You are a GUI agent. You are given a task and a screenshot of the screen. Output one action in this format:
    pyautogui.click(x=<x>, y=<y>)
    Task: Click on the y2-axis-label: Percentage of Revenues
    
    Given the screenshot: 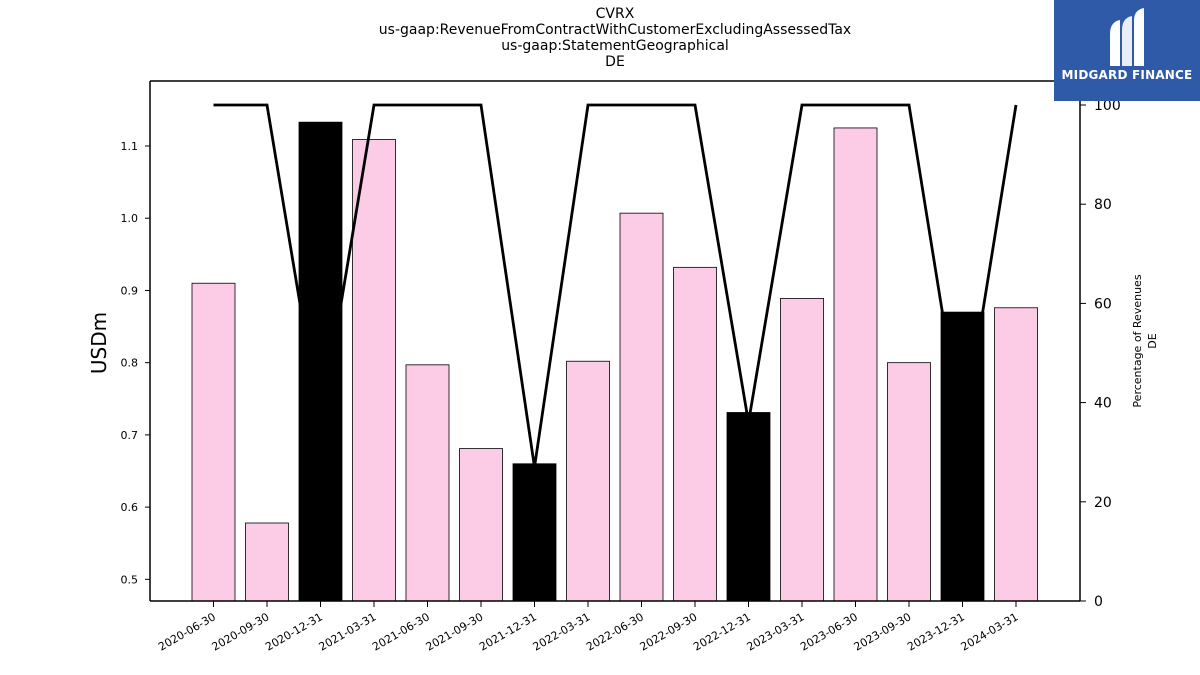 What is the action you would take?
    pyautogui.click(x=1137, y=340)
    